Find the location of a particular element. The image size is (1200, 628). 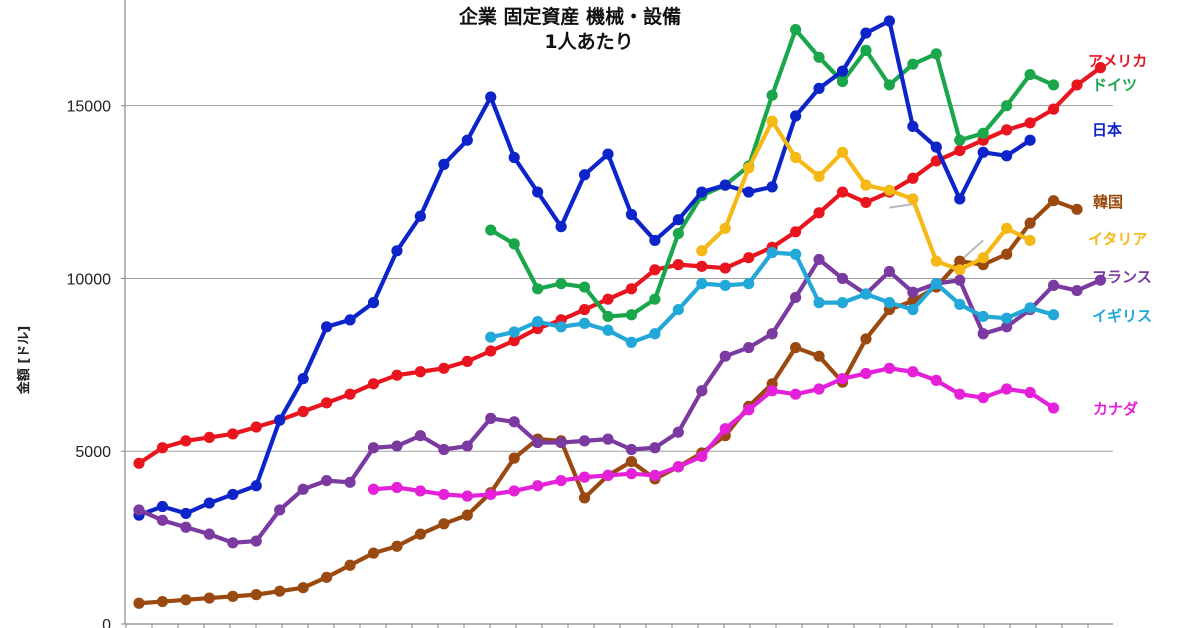

chart-title-line-2: 1人あたり is located at coordinates (588, 42).